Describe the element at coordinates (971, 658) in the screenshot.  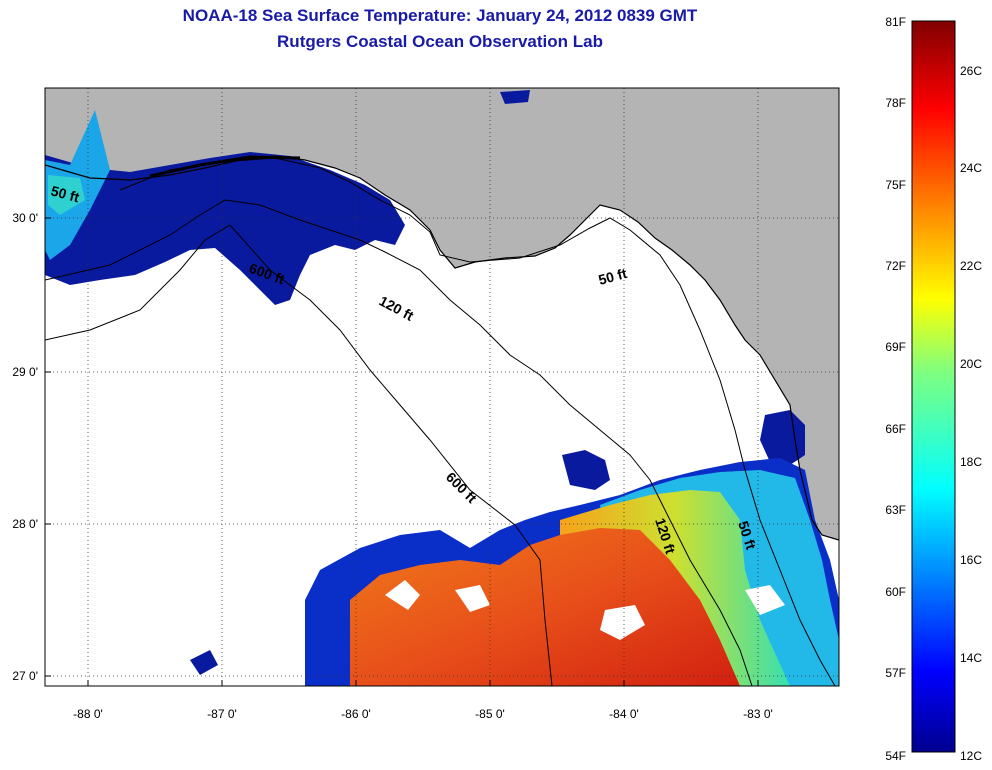
I see `cb-c-label: 14C` at that location.